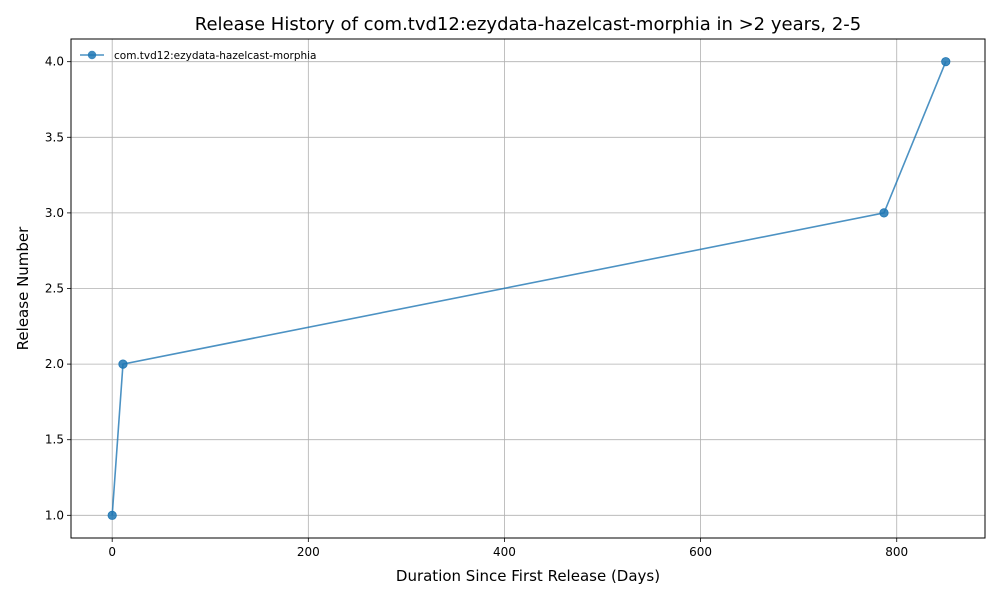 The width and height of the screenshot is (1000, 600). I want to click on y-tick-label: 3.5, so click(54, 137).